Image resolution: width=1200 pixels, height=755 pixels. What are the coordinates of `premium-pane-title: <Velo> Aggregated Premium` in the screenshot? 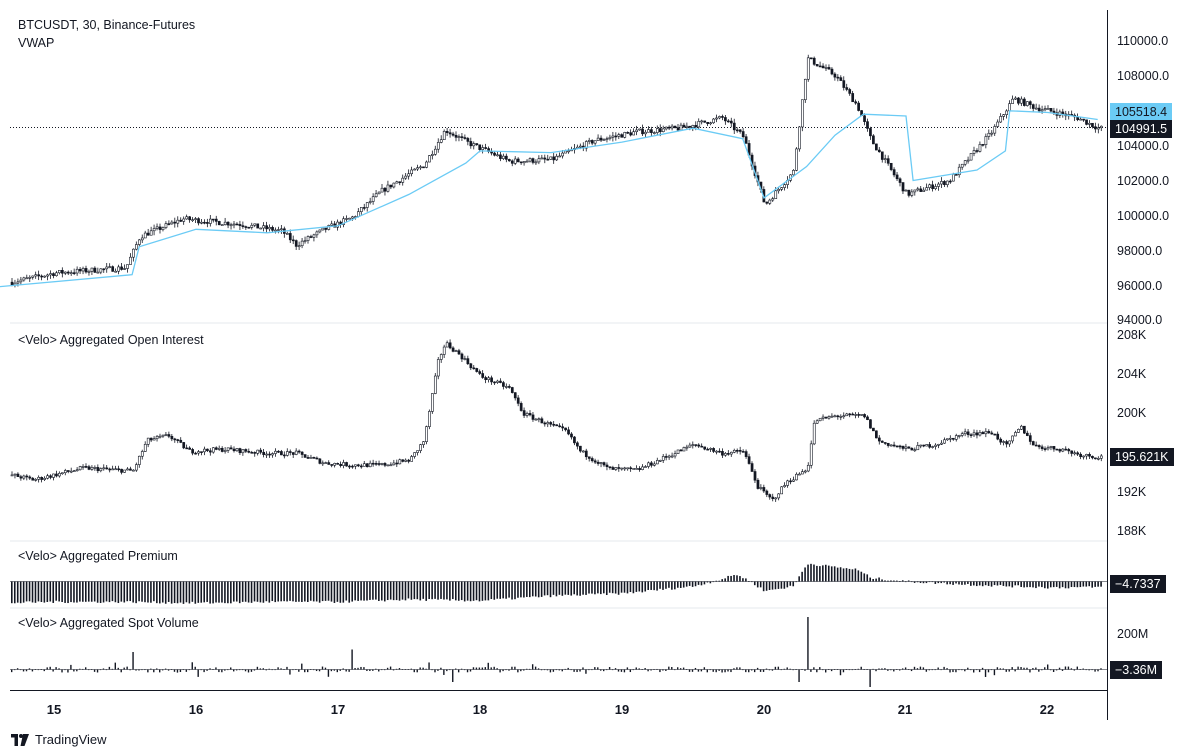 It's located at (98, 556).